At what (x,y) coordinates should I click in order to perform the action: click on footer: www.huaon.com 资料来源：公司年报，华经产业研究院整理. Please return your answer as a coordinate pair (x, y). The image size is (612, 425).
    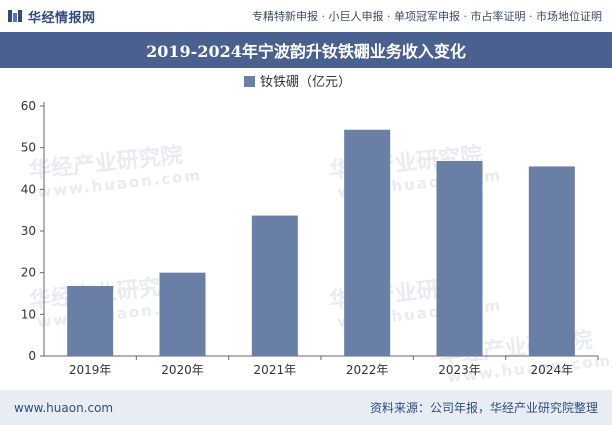
    Looking at the image, I should click on (306, 407).